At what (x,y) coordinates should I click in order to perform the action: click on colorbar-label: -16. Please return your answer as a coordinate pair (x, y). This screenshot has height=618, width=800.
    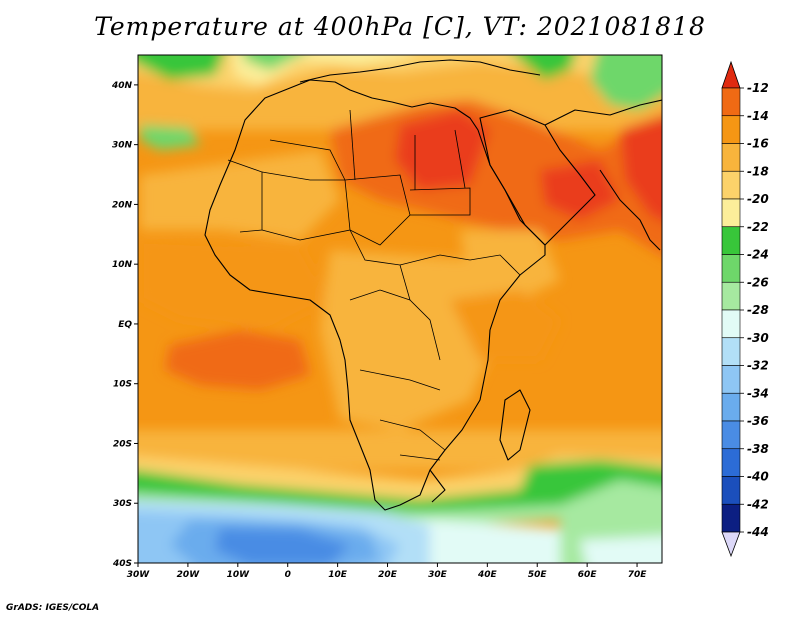
    Looking at the image, I should click on (758, 144).